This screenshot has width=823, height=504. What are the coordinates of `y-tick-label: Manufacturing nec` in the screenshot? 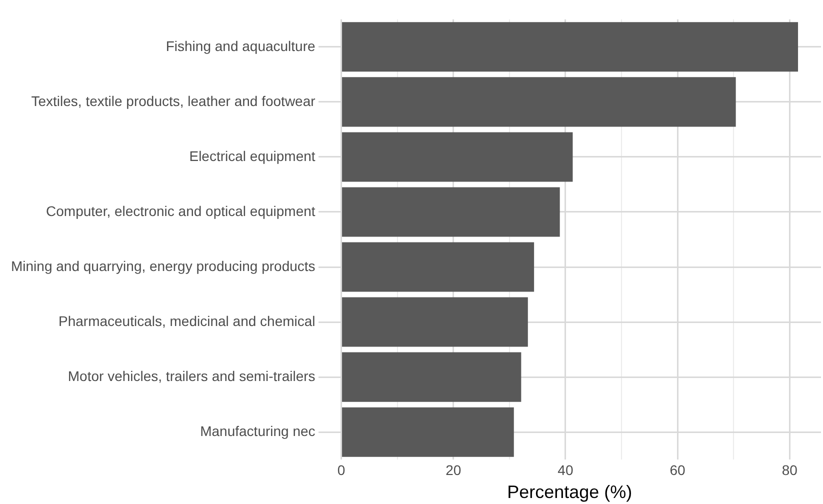 It's located at (258, 430).